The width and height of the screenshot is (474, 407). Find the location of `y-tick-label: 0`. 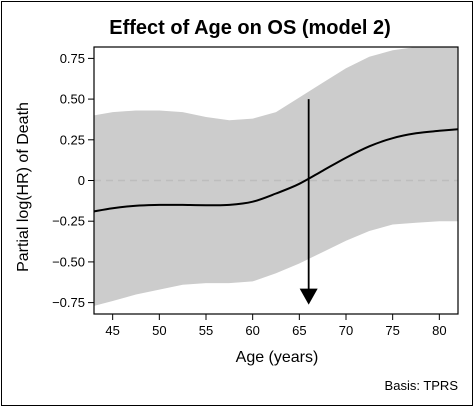

y-tick-label: 0 is located at coordinates (81, 180).